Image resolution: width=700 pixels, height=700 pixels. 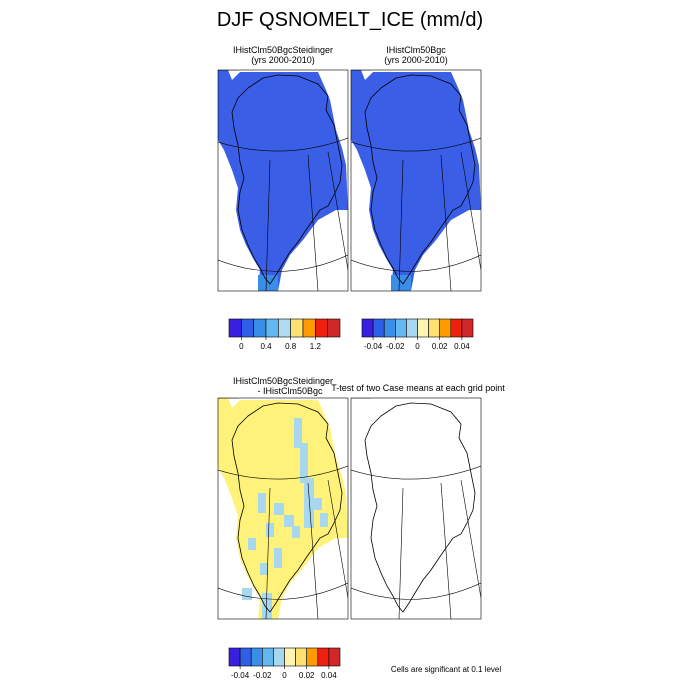 What do you see at coordinates (420, 507) in the screenshot?
I see `coastline` at bounding box center [420, 507].